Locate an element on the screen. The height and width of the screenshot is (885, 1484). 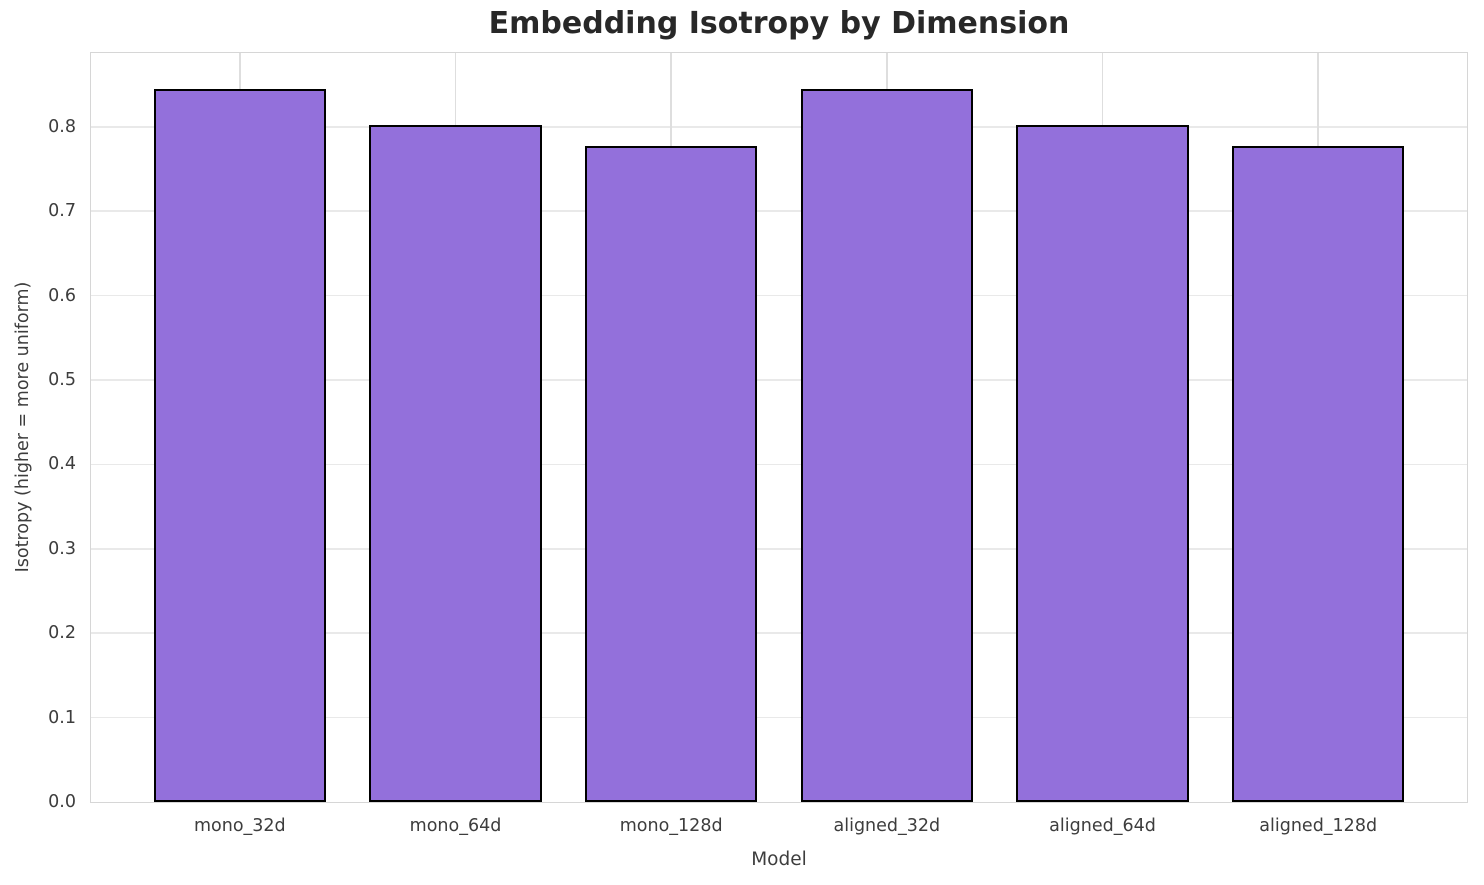
x-tick-label: aligned_128d is located at coordinates (1318, 826).